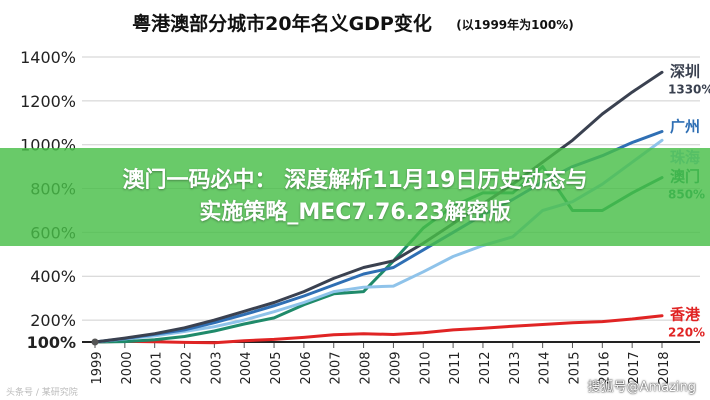 The image size is (710, 400). What do you see at coordinates (685, 71) in the screenshot?
I see `series-label: 深圳` at bounding box center [685, 71].